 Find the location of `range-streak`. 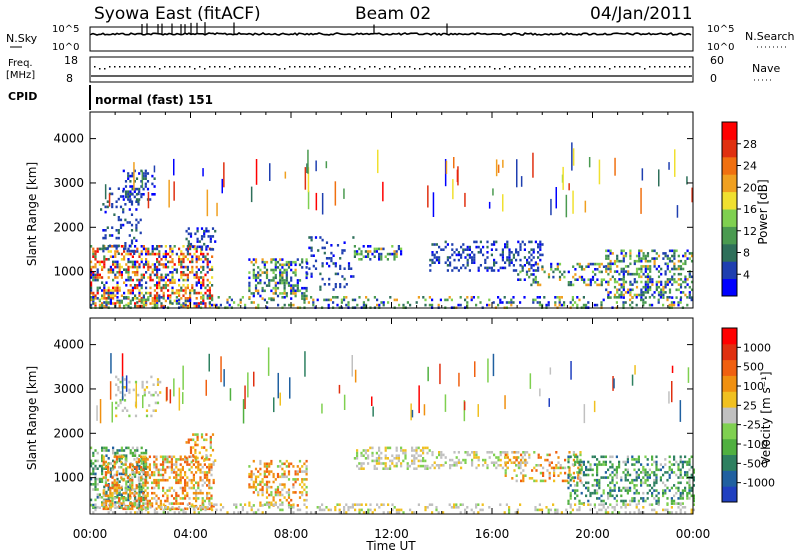

range-streak is located at coordinates (411, 412).